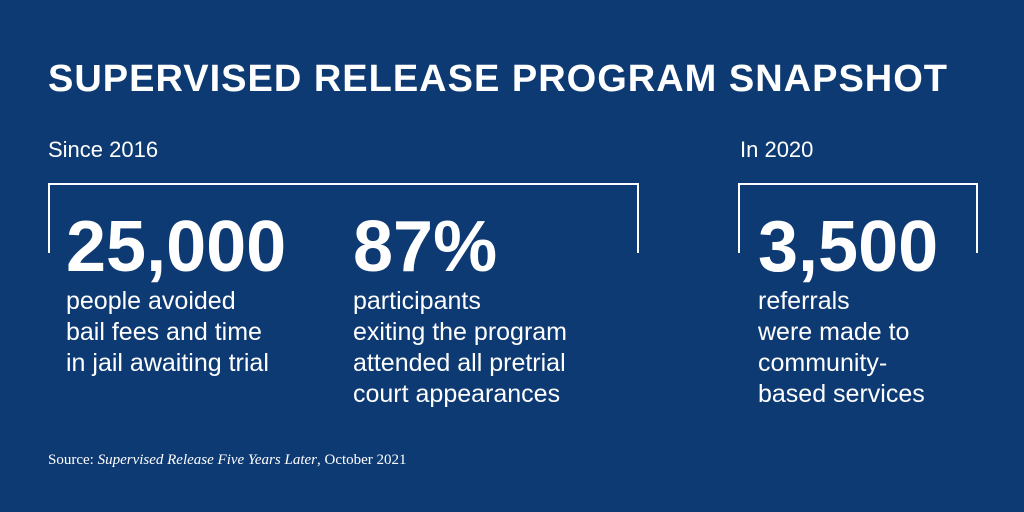  Describe the element at coordinates (343, 218) in the screenshot. I see `bracket-divider-since-2016` at that location.